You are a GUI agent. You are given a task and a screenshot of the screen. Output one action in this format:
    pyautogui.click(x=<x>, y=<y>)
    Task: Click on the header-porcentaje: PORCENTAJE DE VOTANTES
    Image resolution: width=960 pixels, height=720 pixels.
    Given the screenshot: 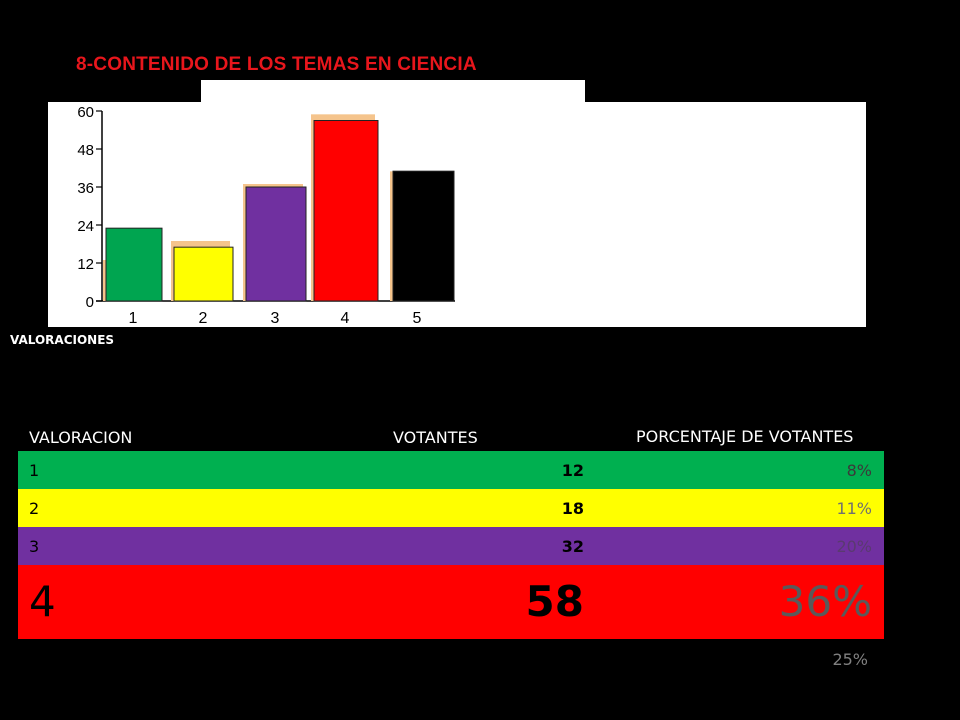 What is the action you would take?
    pyautogui.click(x=745, y=436)
    